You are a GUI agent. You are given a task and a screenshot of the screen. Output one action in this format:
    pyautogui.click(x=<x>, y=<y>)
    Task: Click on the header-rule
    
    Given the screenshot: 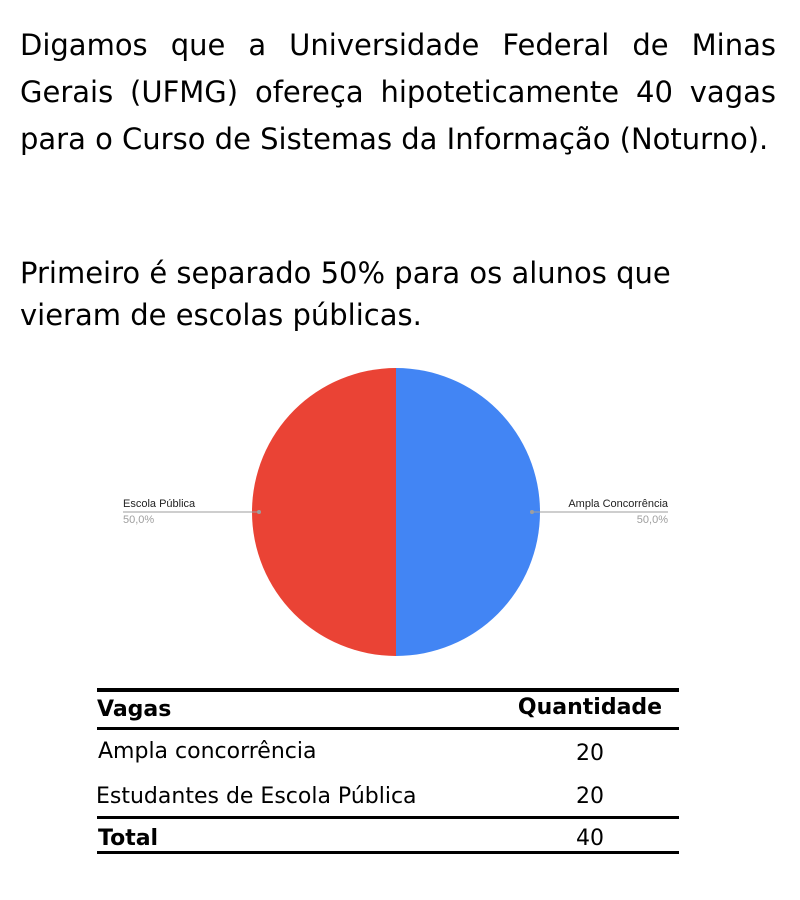 What is the action you would take?
    pyautogui.click(x=388, y=728)
    